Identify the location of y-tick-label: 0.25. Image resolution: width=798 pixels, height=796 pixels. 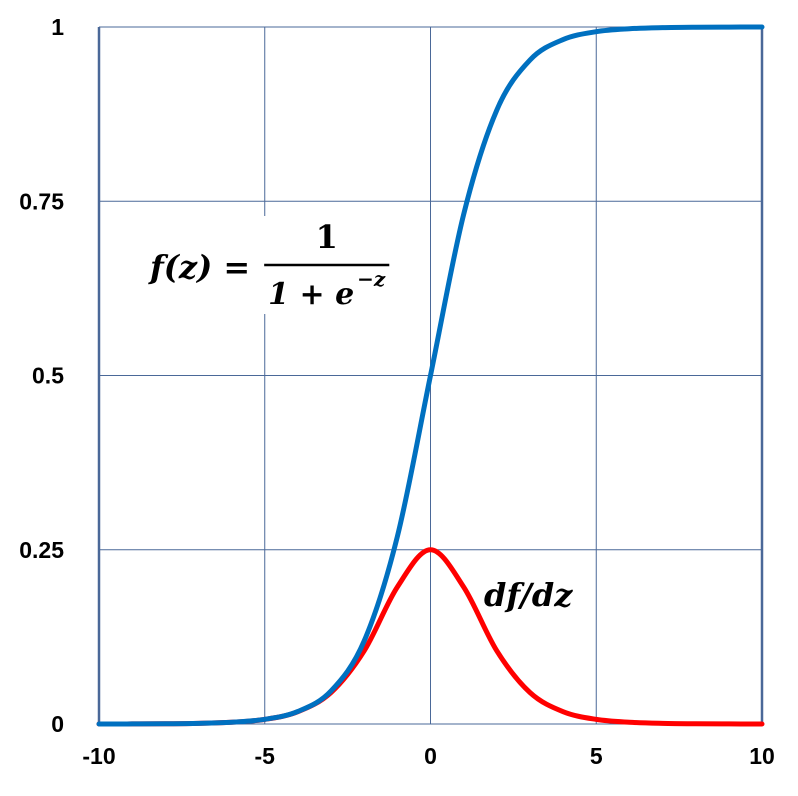
(41, 550).